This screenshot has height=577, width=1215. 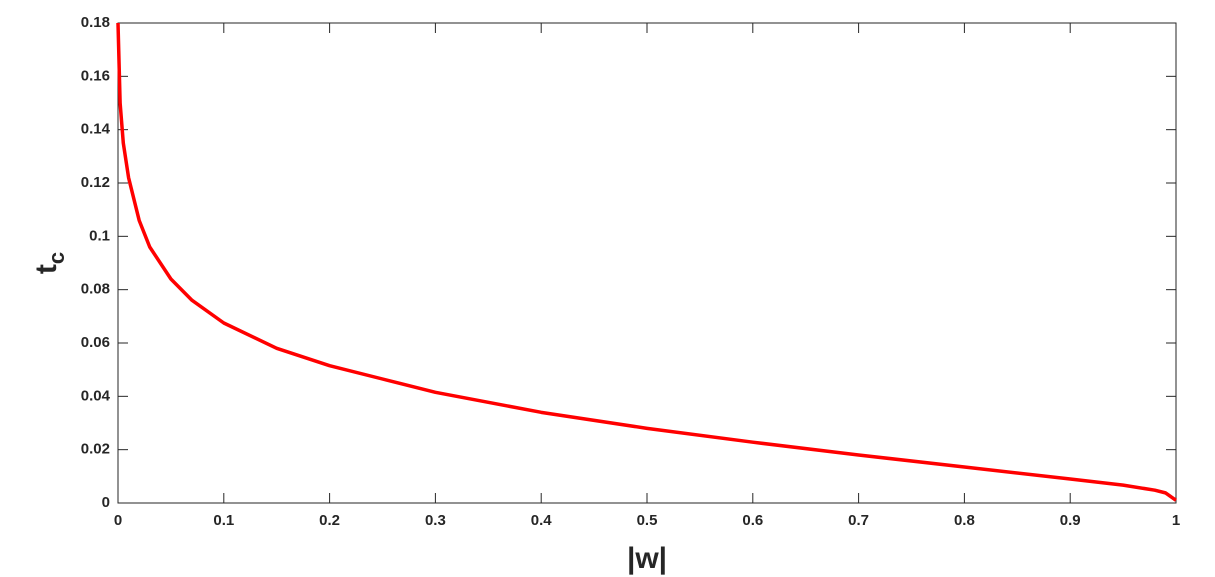 What do you see at coordinates (95, 75) in the screenshot?
I see `y-tick-label: 0.16` at bounding box center [95, 75].